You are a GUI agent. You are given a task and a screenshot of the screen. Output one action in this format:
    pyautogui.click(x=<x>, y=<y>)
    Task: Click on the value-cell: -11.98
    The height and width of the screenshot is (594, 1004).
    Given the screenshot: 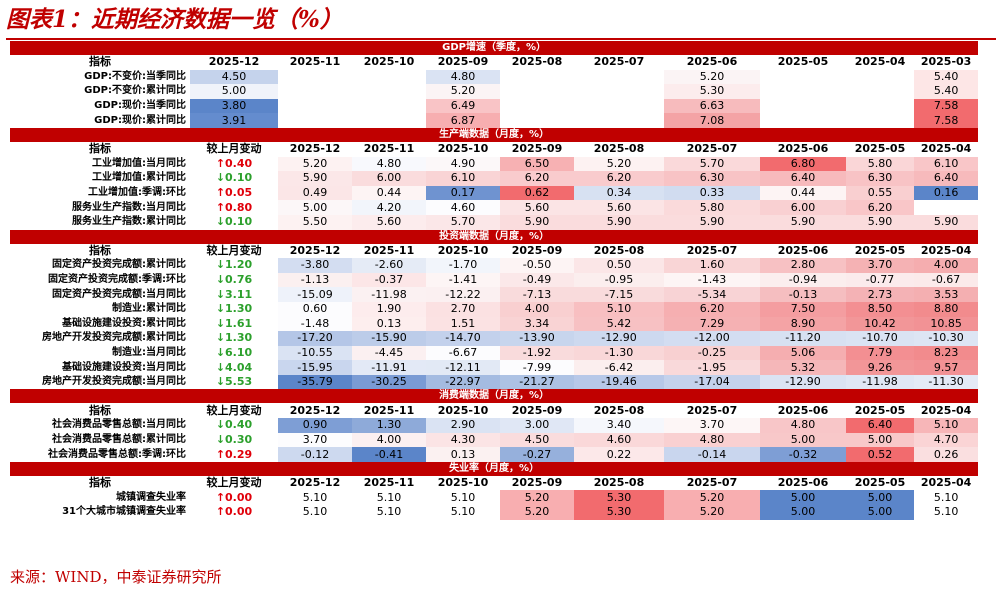 What is the action you would take?
    pyautogui.click(x=389, y=294)
    